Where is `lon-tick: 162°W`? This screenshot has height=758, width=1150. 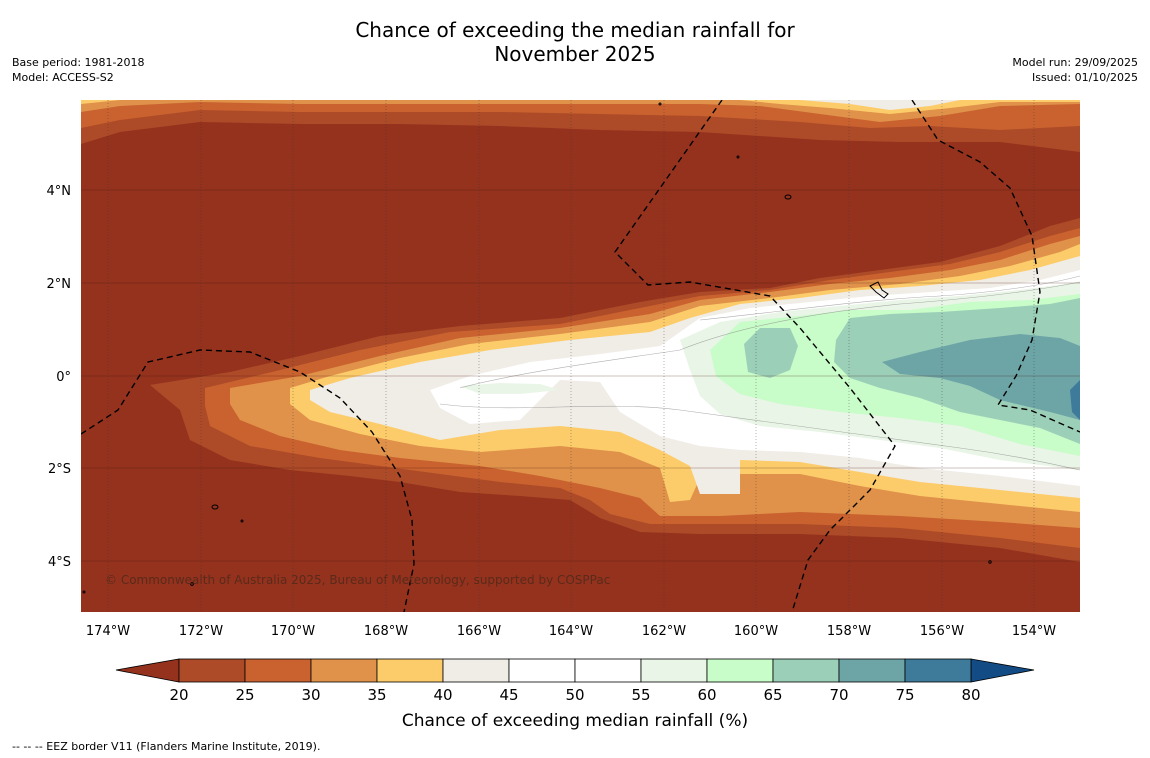
lon-tick: 162°W is located at coordinates (664, 631).